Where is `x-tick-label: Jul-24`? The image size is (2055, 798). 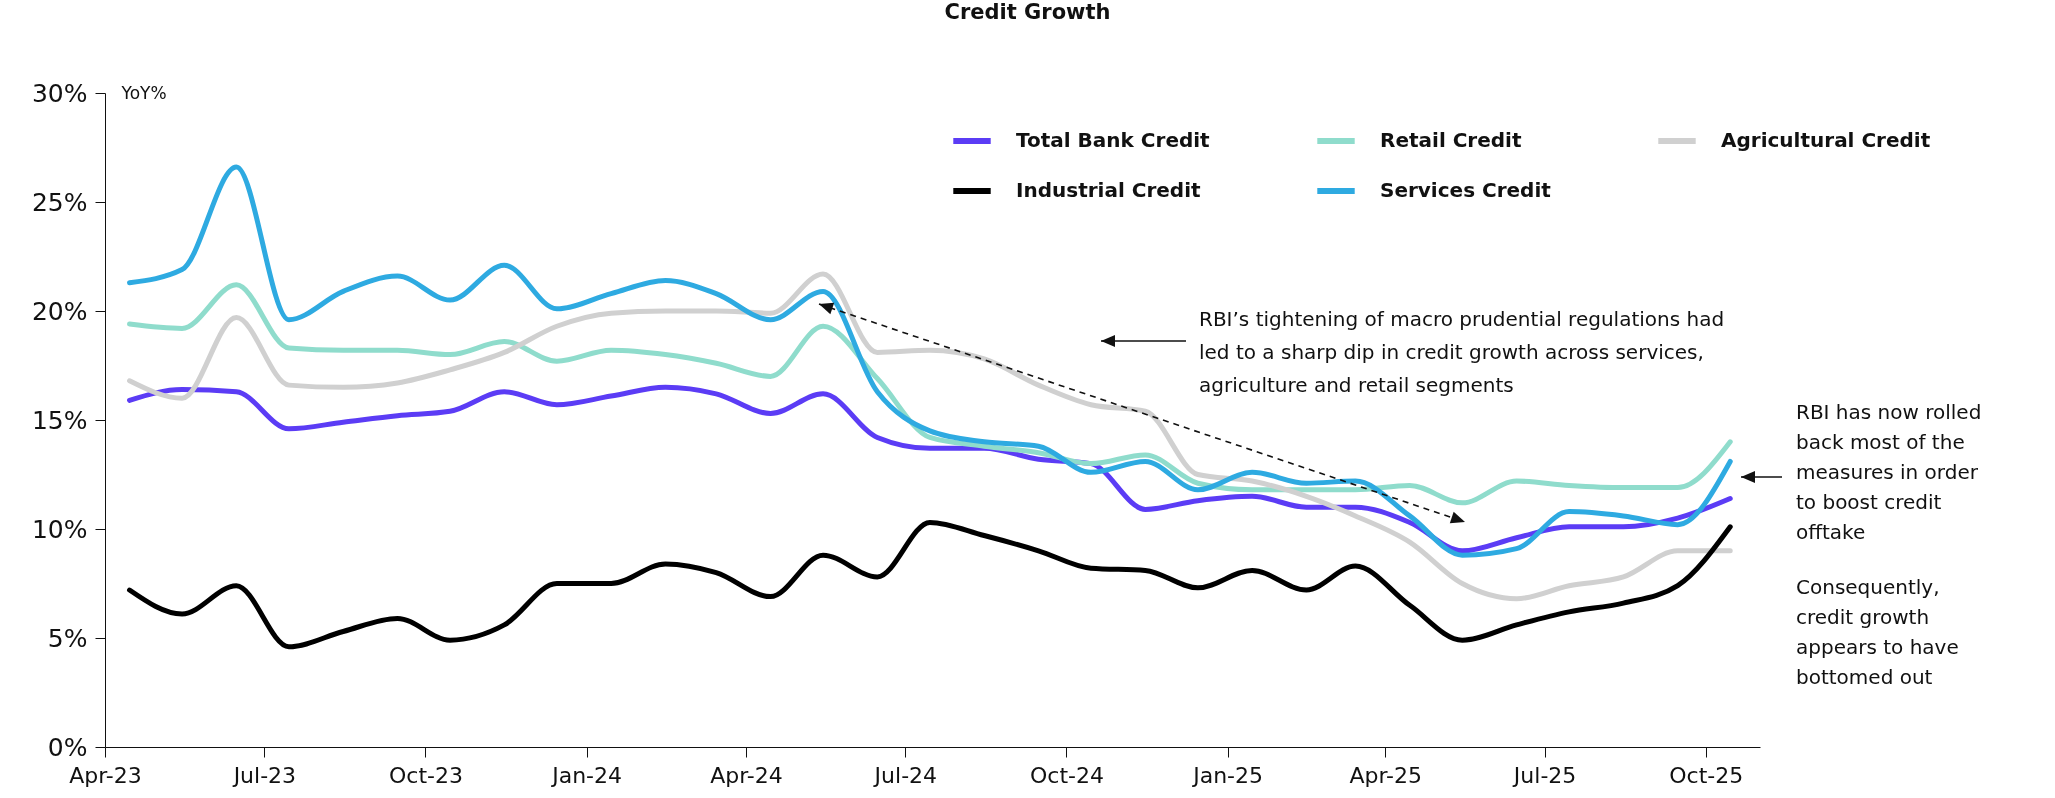
x-tick-label: Jul-24 is located at coordinates (905, 775).